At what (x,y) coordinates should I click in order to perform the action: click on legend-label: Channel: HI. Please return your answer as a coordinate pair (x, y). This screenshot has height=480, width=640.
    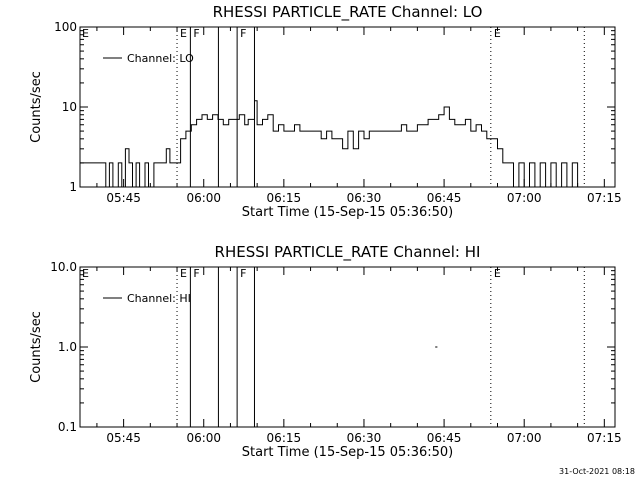
    Looking at the image, I should click on (159, 298).